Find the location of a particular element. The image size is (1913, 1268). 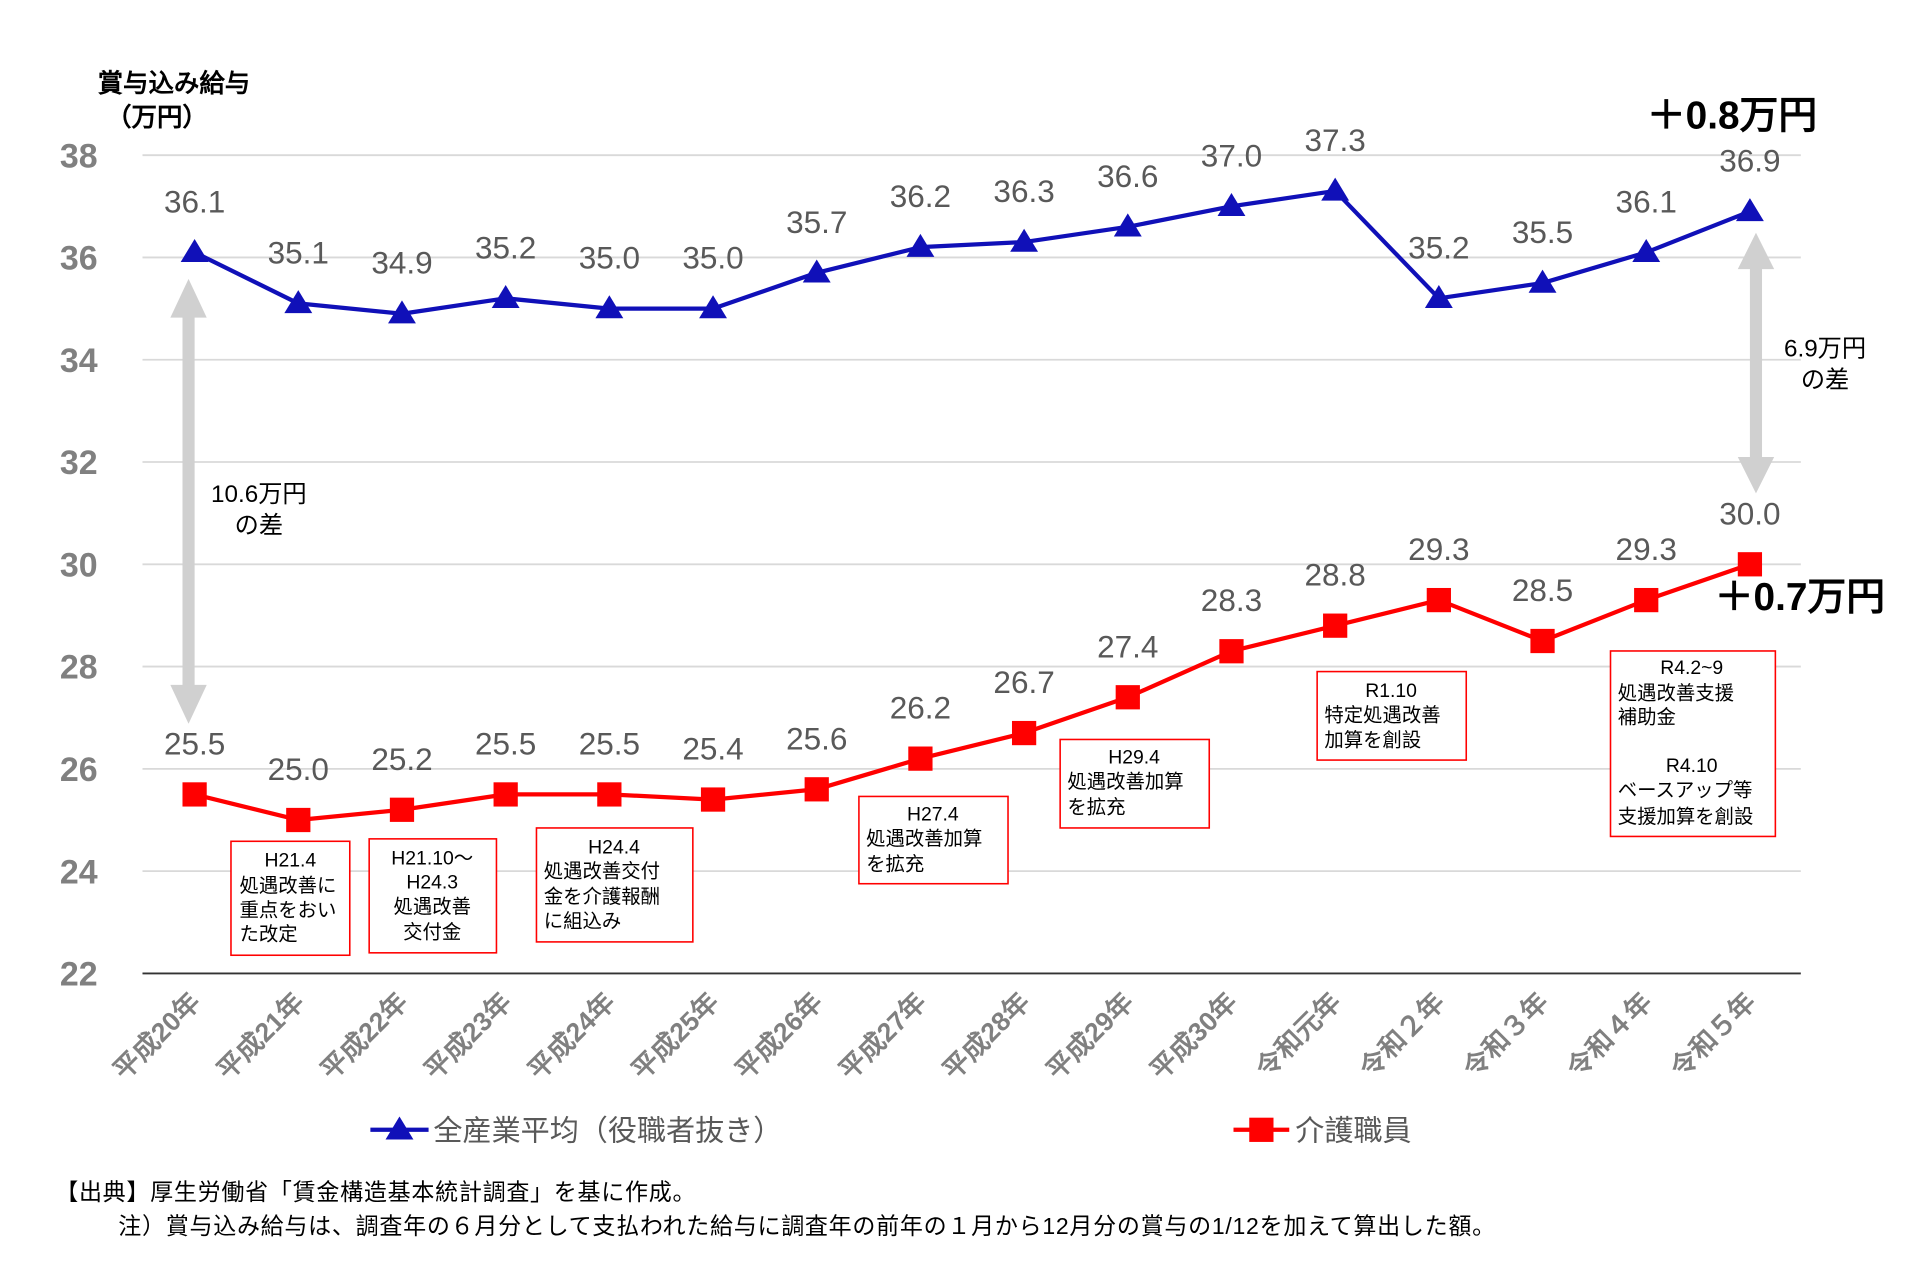

series-line-all-industry is located at coordinates (972, 252).